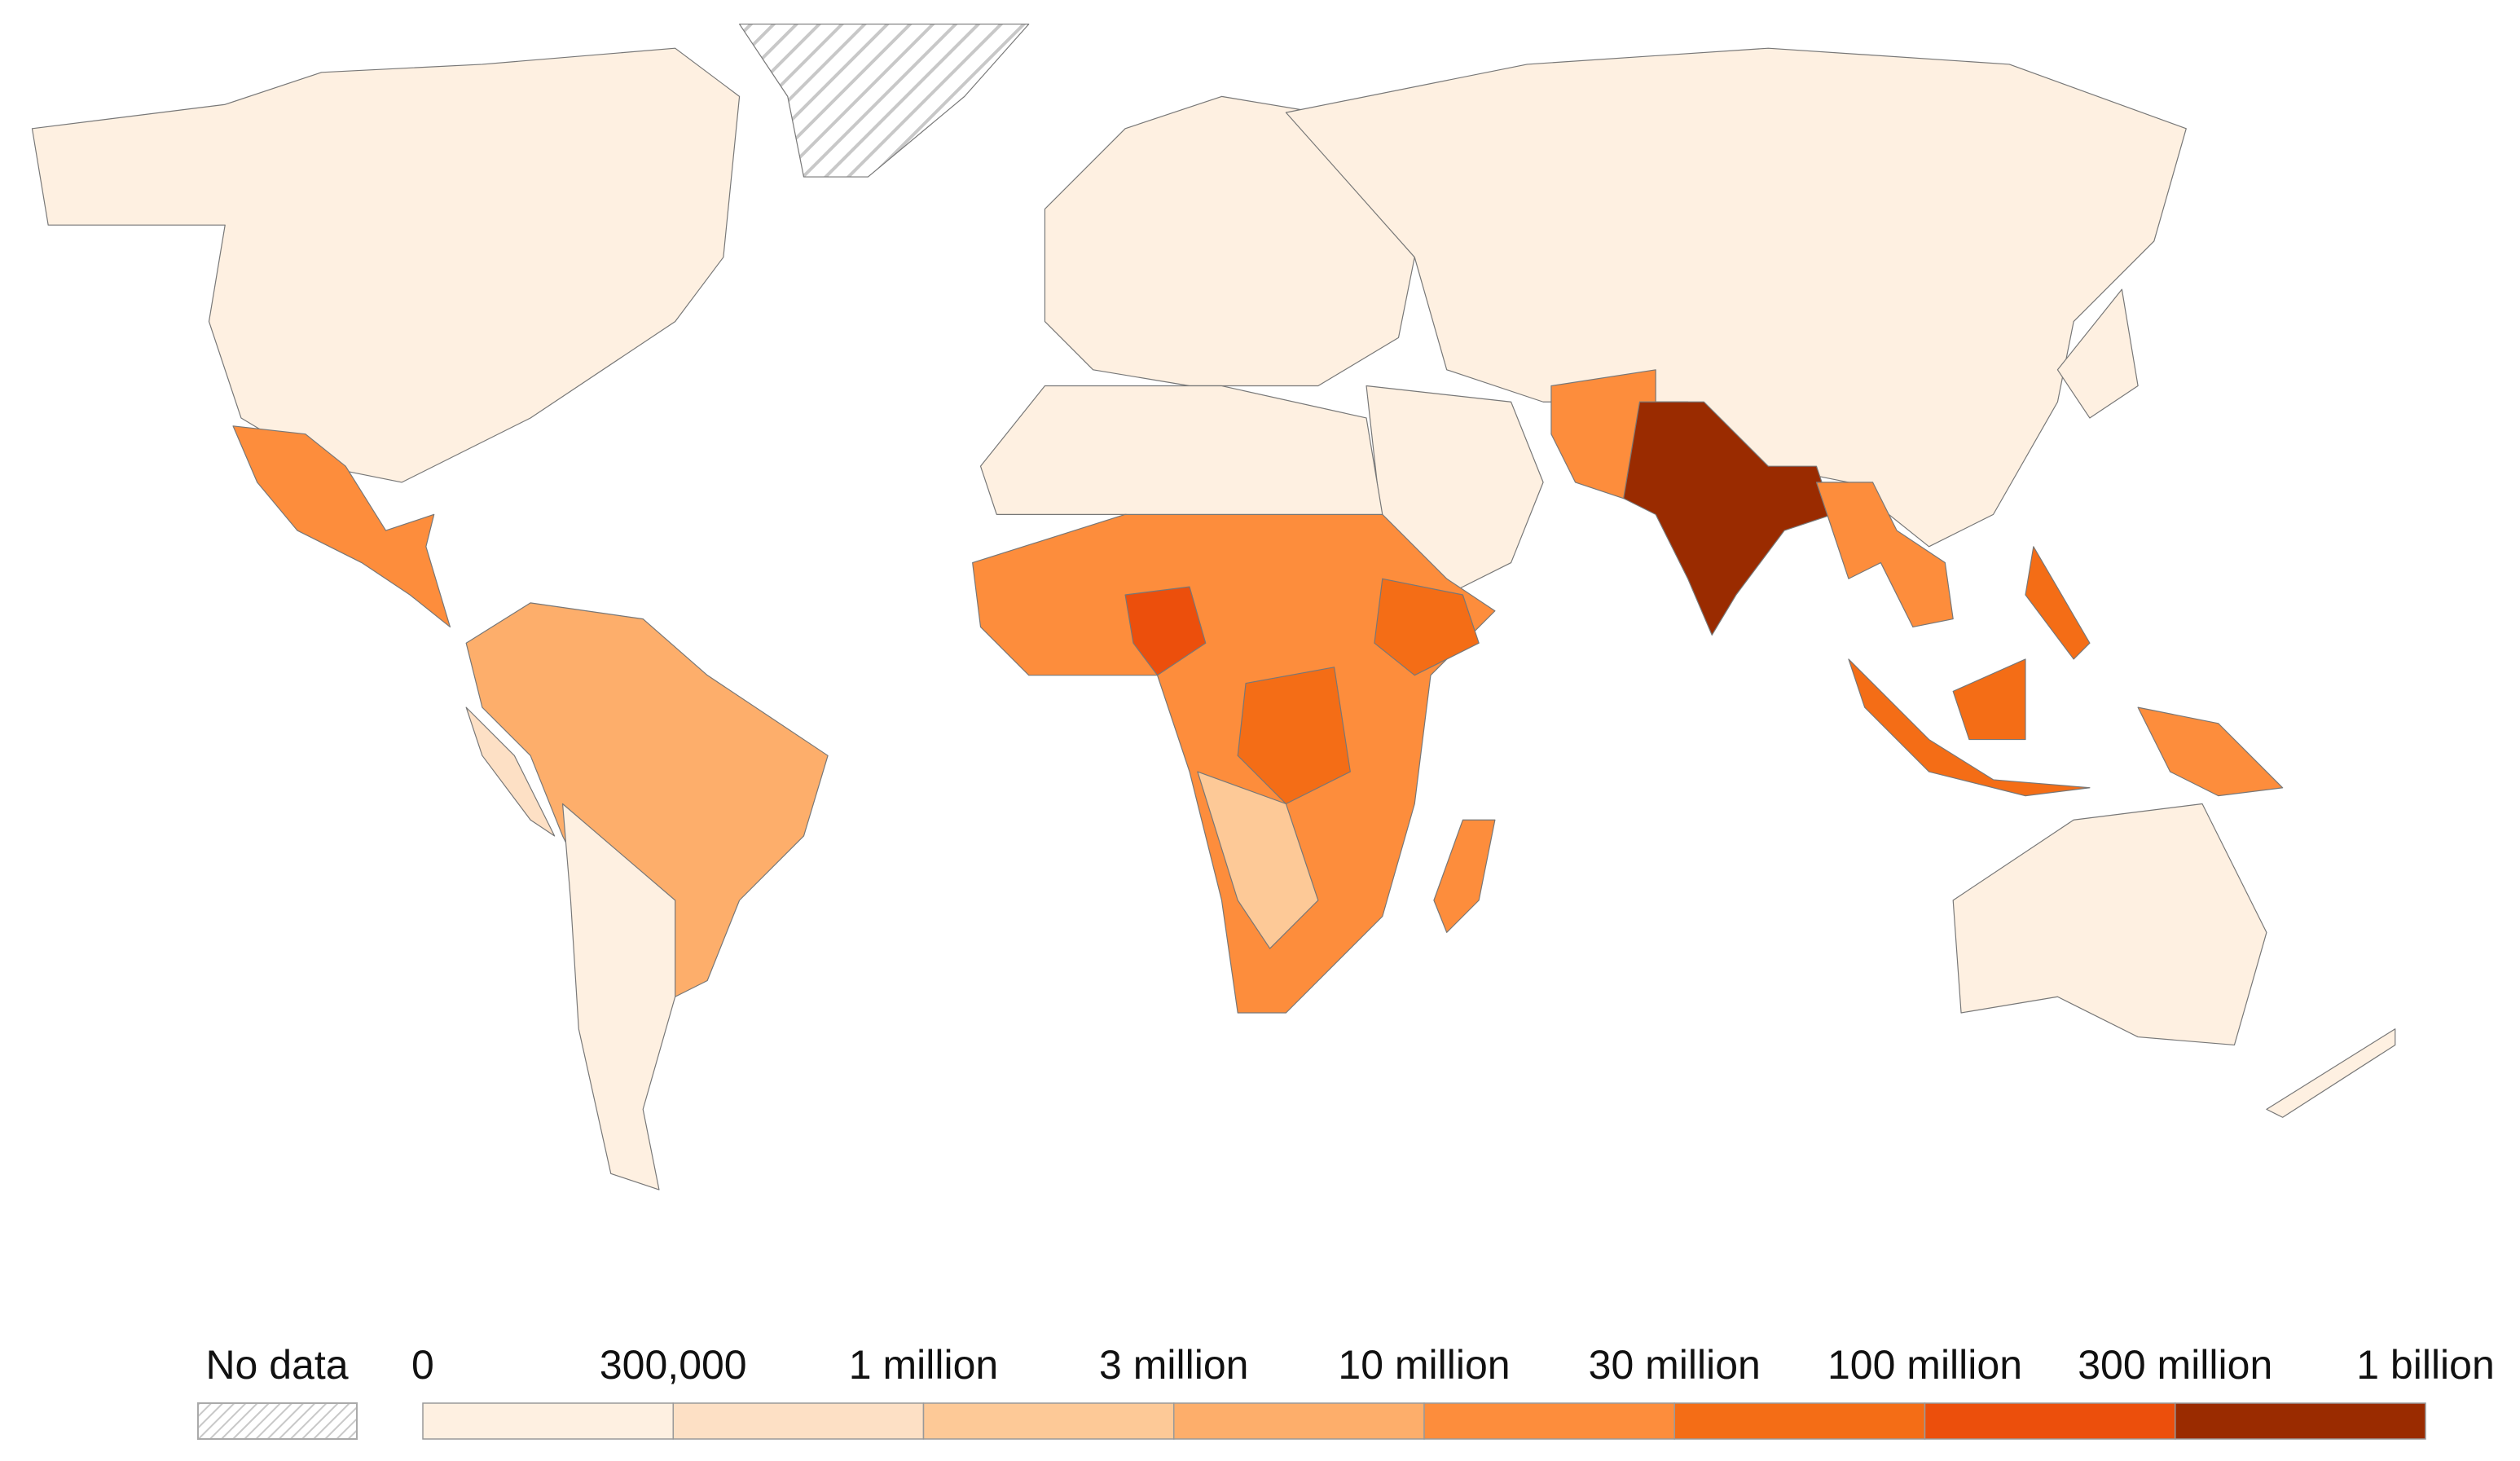 This screenshot has height=1461, width=2520. Describe the element at coordinates (674, 1365) in the screenshot. I see `legend-label: 300,000` at that location.